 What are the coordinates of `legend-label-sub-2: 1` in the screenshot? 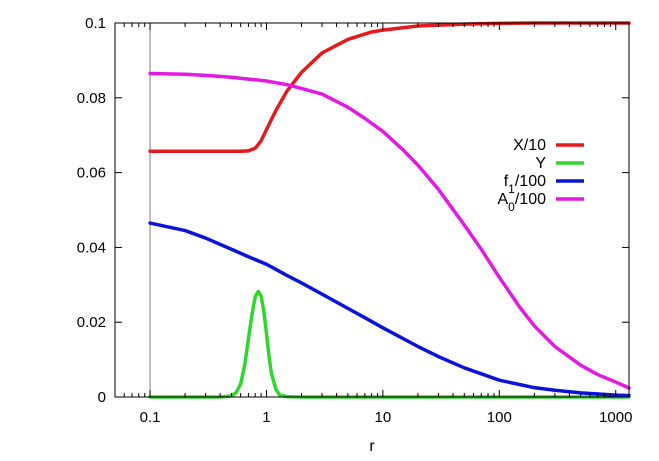 It's located at (511, 189).